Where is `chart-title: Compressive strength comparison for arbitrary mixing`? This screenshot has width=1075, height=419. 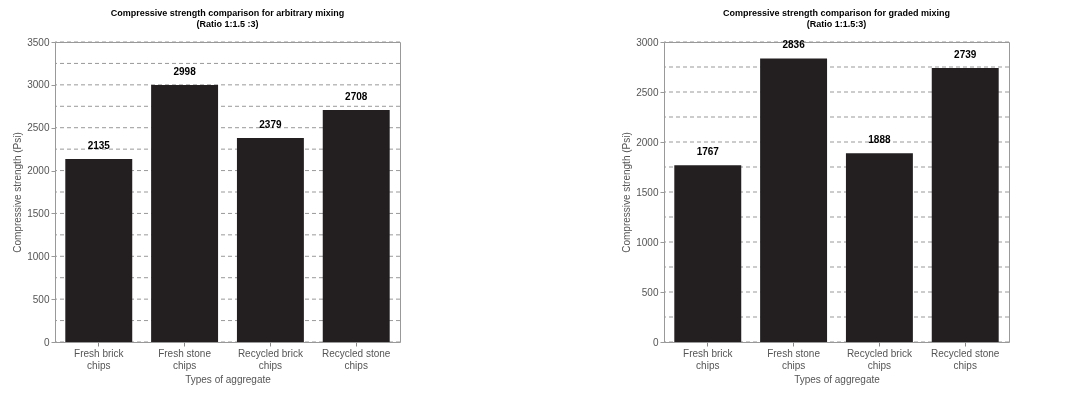
chart-title: Compressive strength comparison for arbitrary mixing is located at coordinates (227, 13).